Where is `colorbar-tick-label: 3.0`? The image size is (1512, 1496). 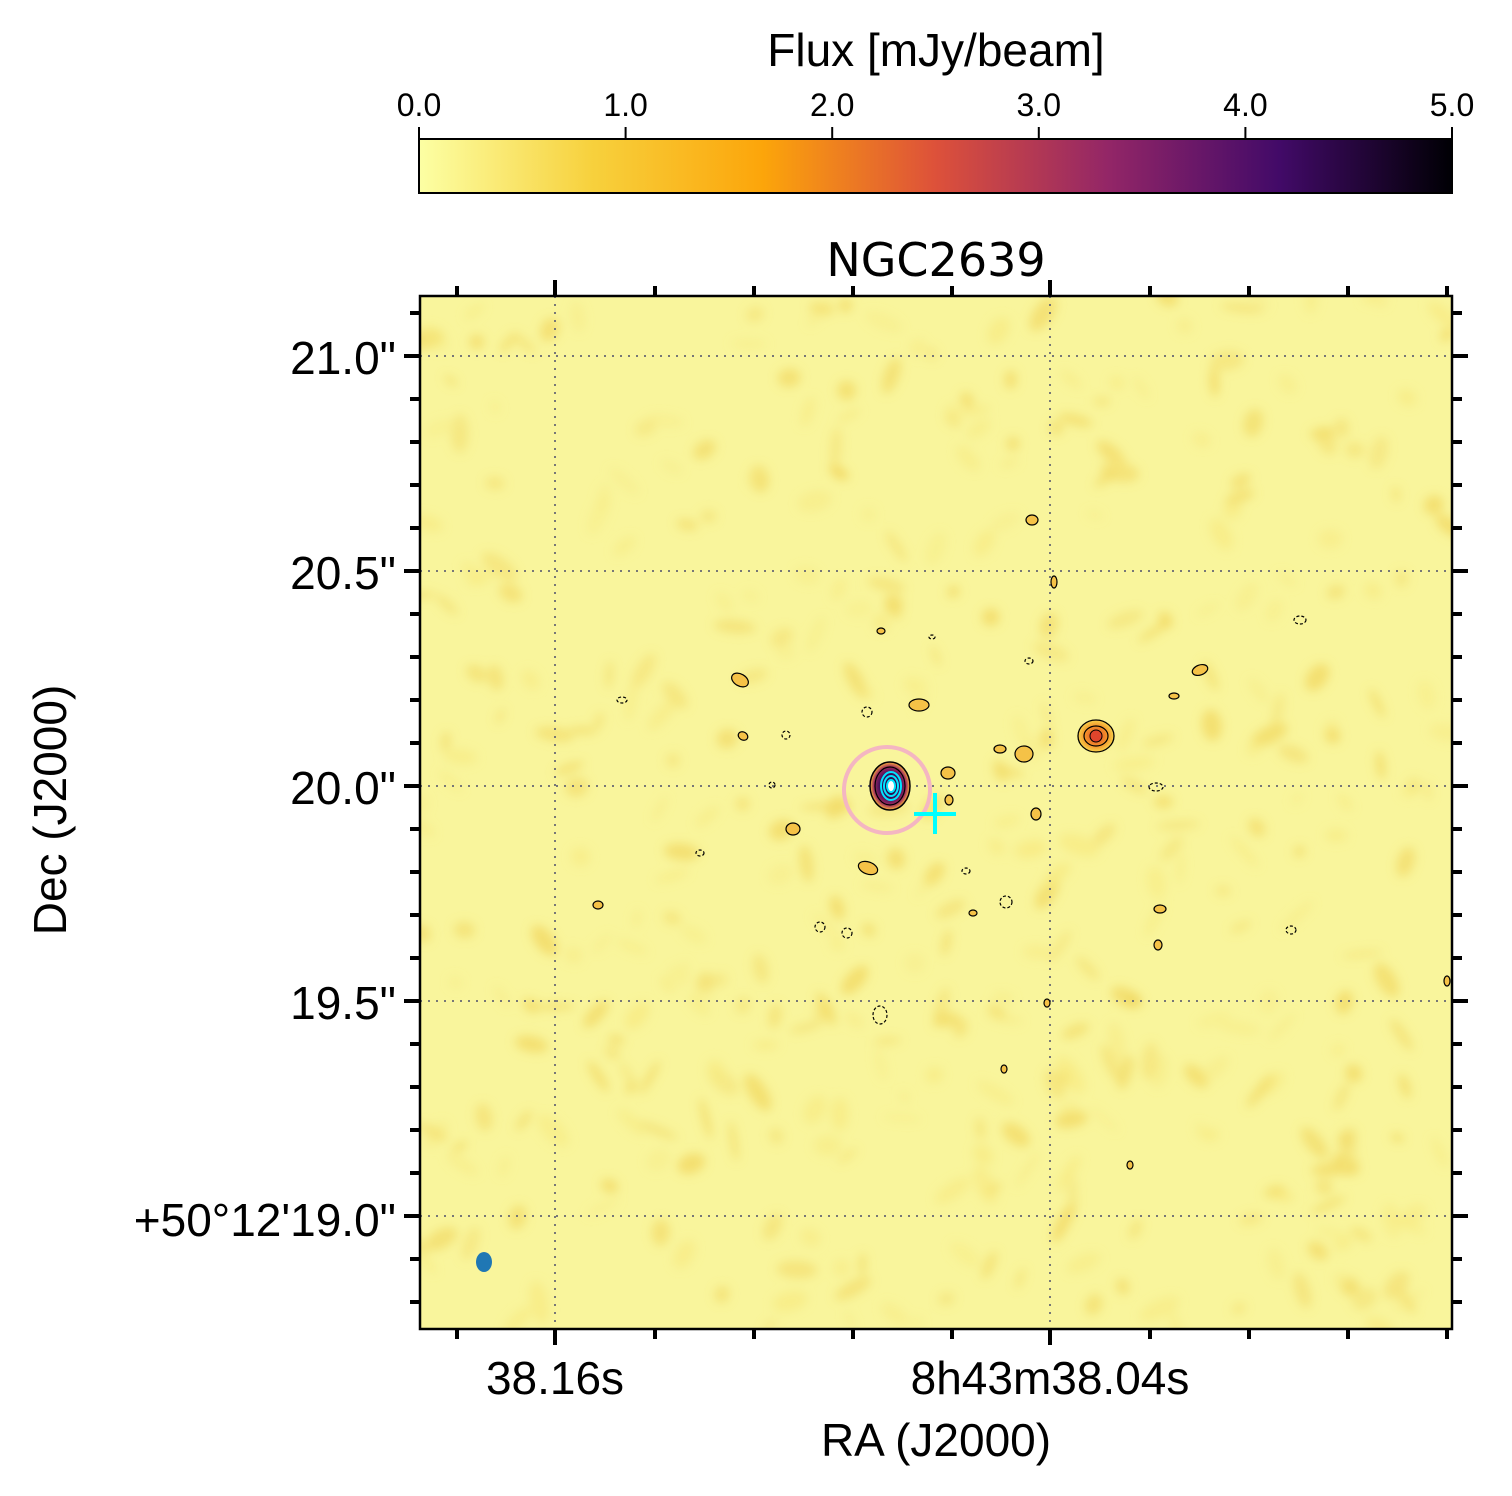
colorbar-tick-label: 3.0 is located at coordinates (1039, 105).